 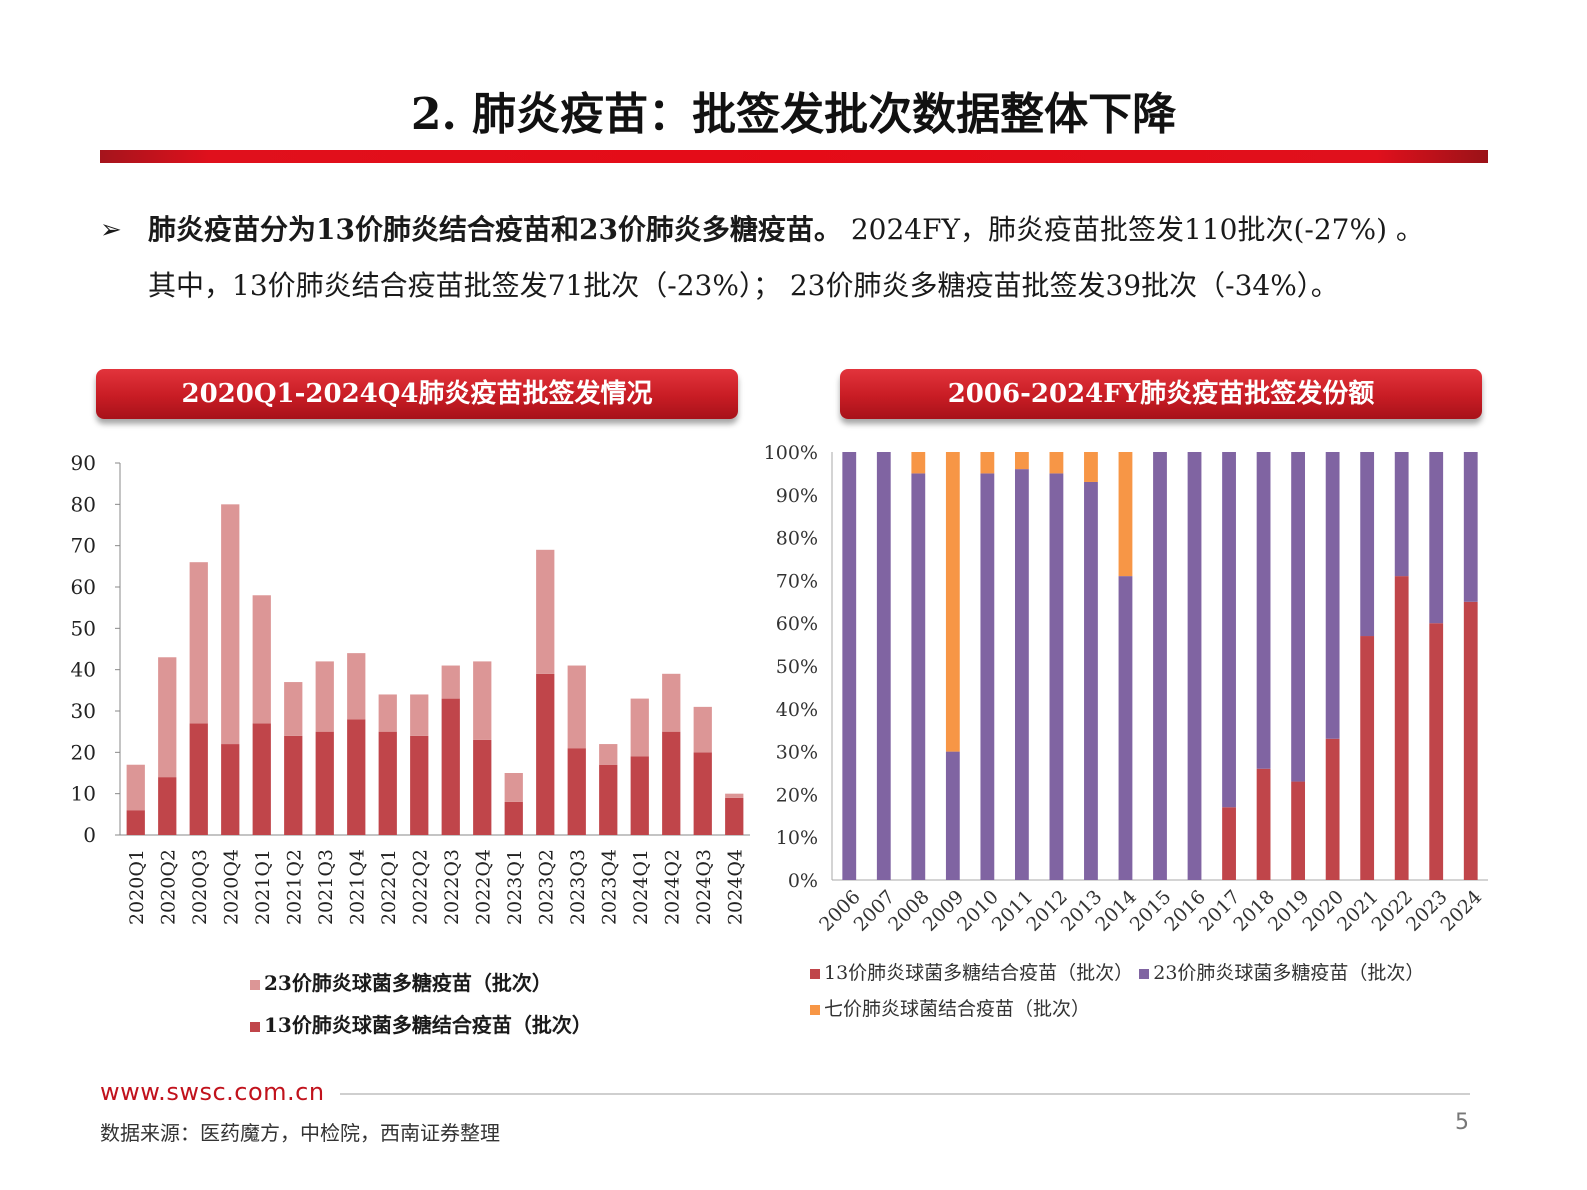 What do you see at coordinates (83, 504) in the screenshot?
I see `y-tick-label: 80` at bounding box center [83, 504].